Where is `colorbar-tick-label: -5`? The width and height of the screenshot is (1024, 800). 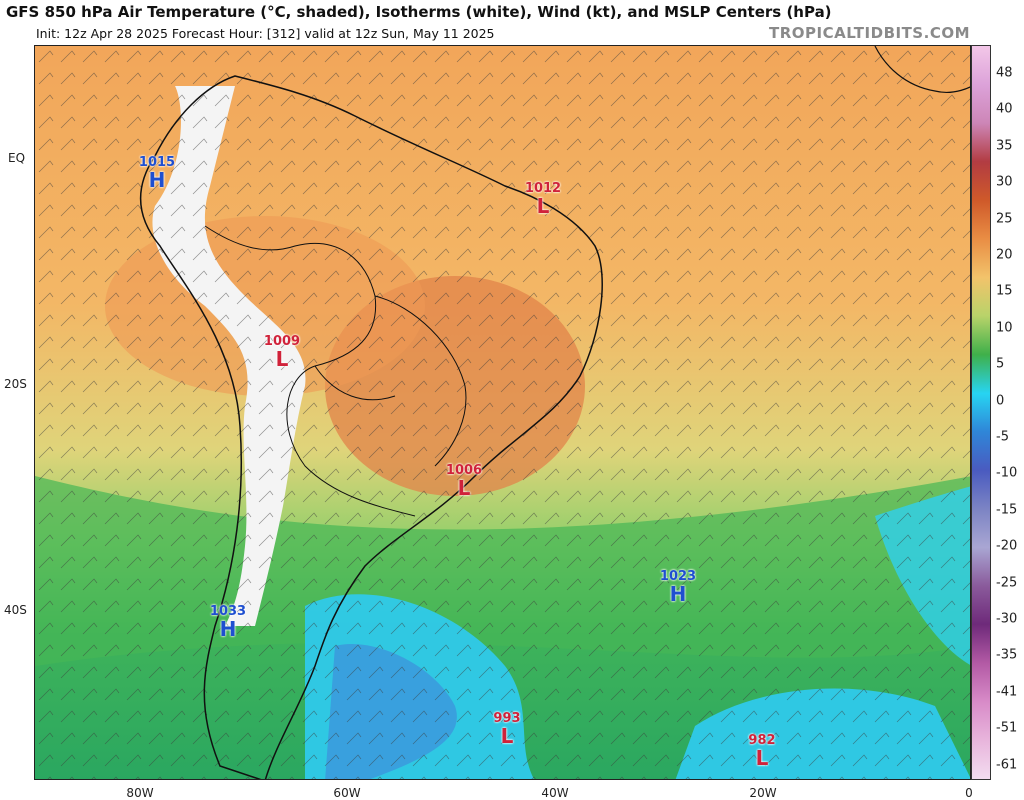
colorbar-tick-label: -5 is located at coordinates (1002, 437).